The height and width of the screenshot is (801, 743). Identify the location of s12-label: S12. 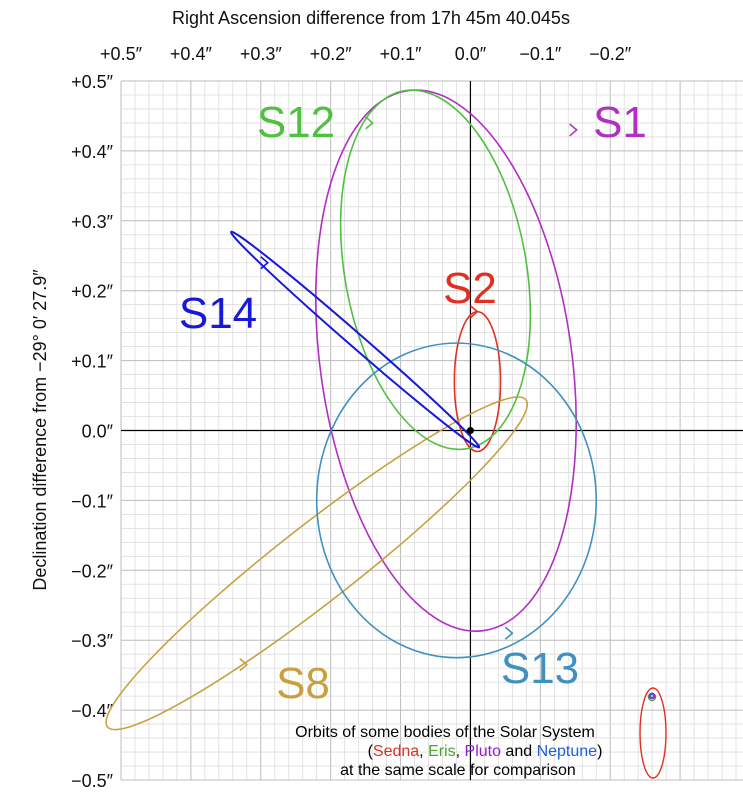
(296, 122).